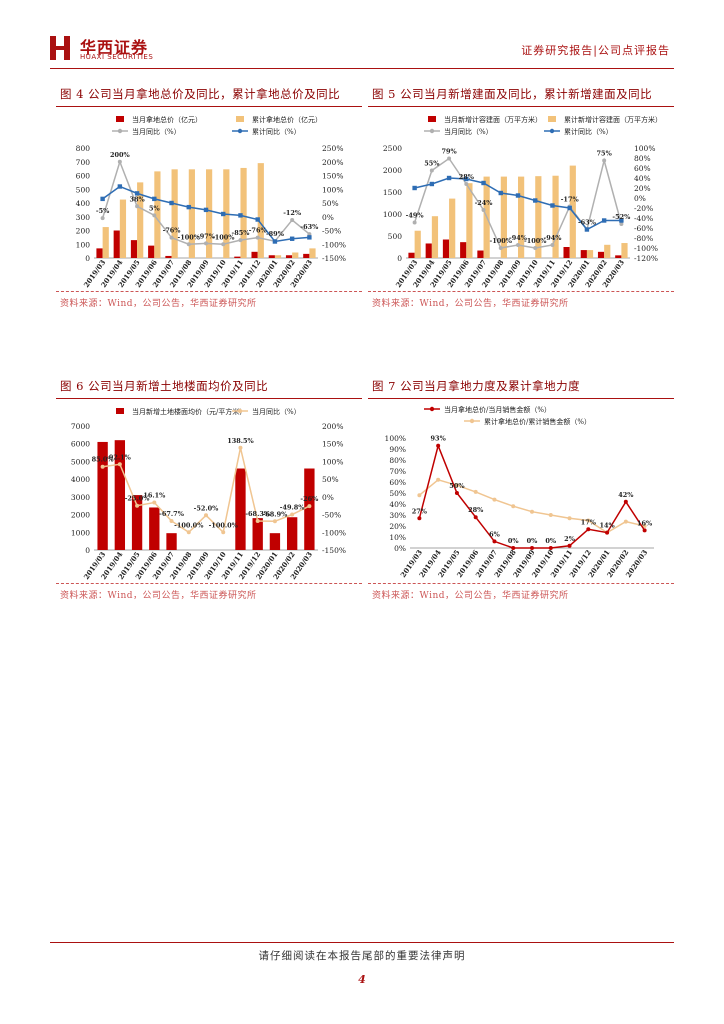 This screenshot has height=1024, width=724. What do you see at coordinates (292, 213) in the screenshot?
I see `data-label: -12%` at bounding box center [292, 213].